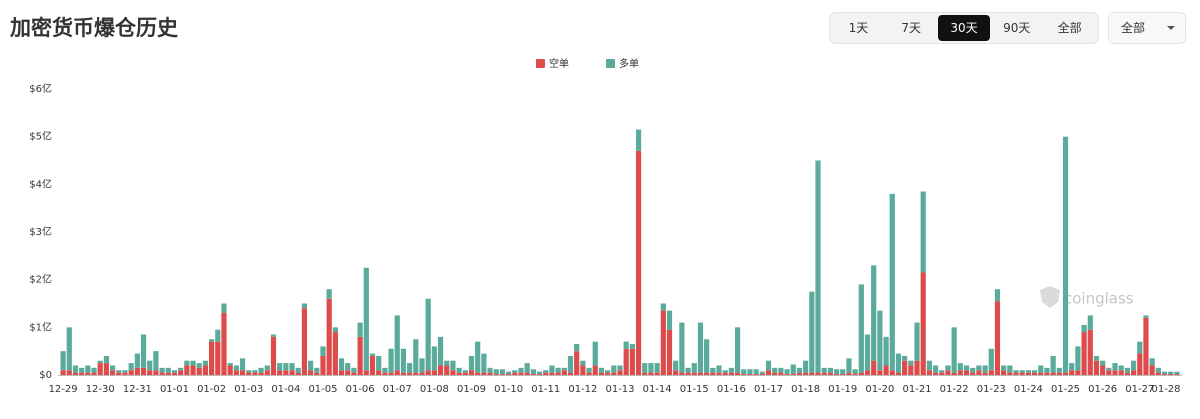  Describe the element at coordinates (911, 28) in the screenshot. I see `range-button: 7天` at that location.